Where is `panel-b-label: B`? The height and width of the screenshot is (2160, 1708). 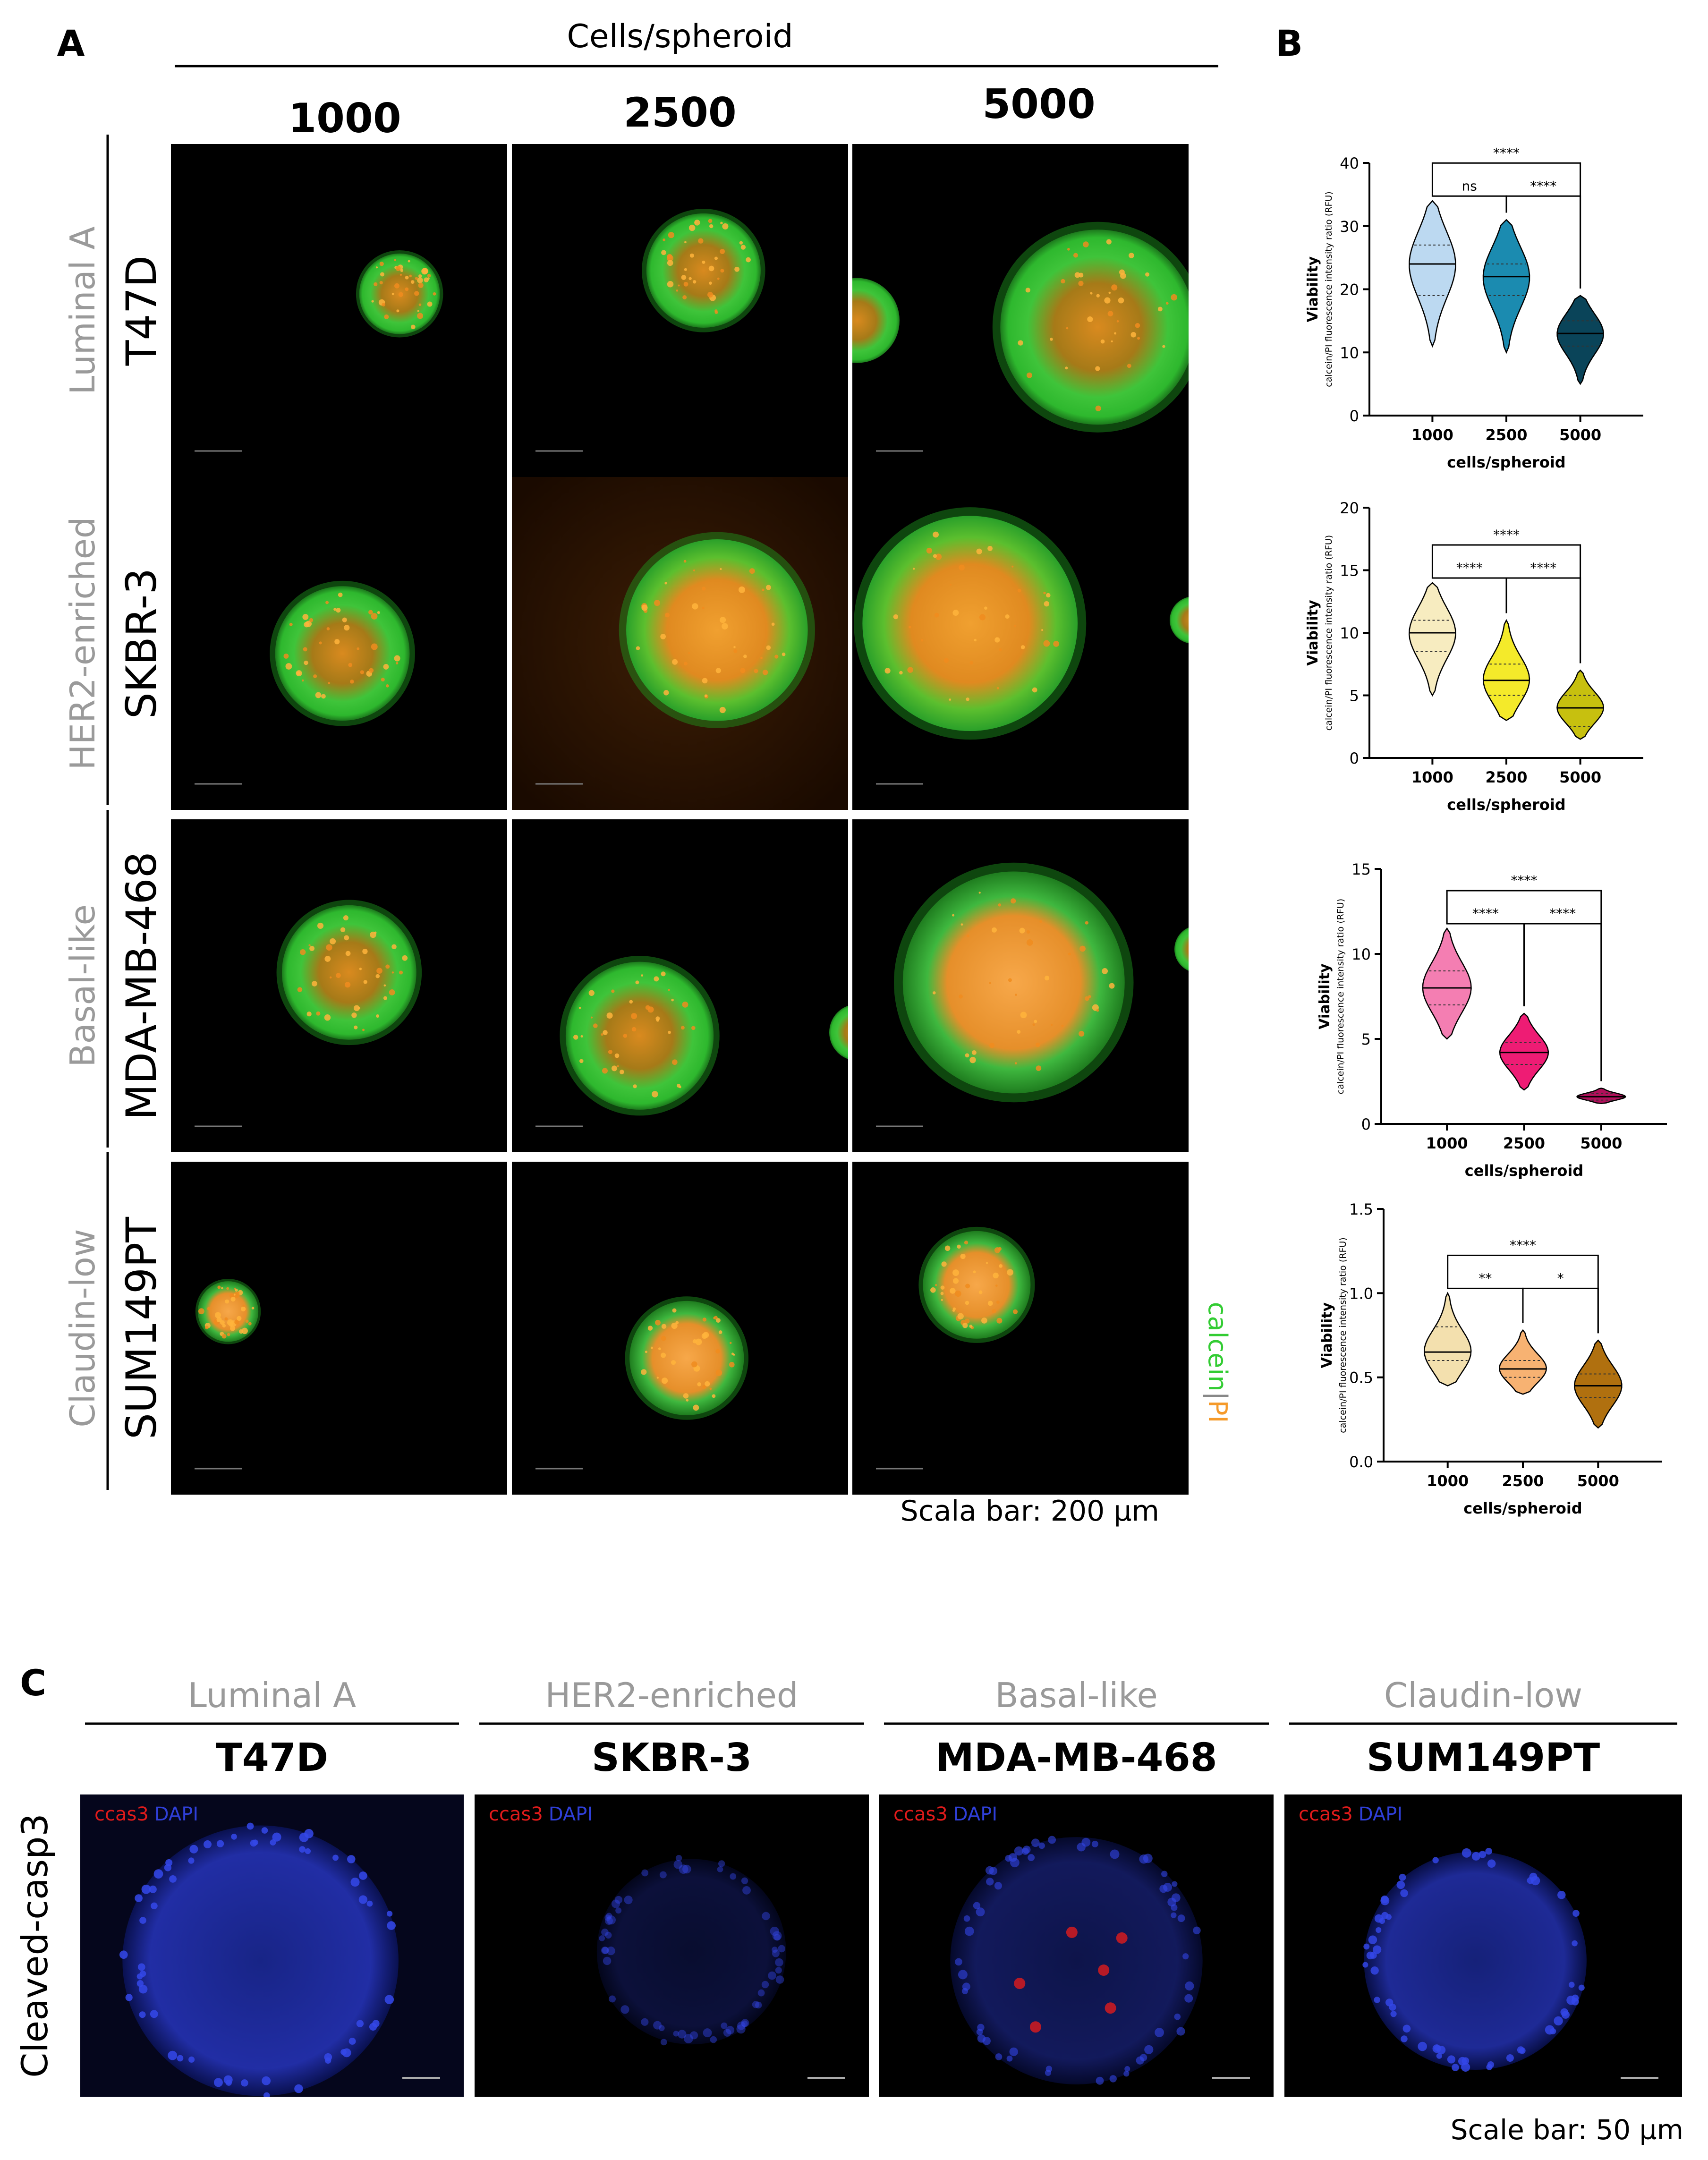
panel-b-label: B is located at coordinates (1289, 43).